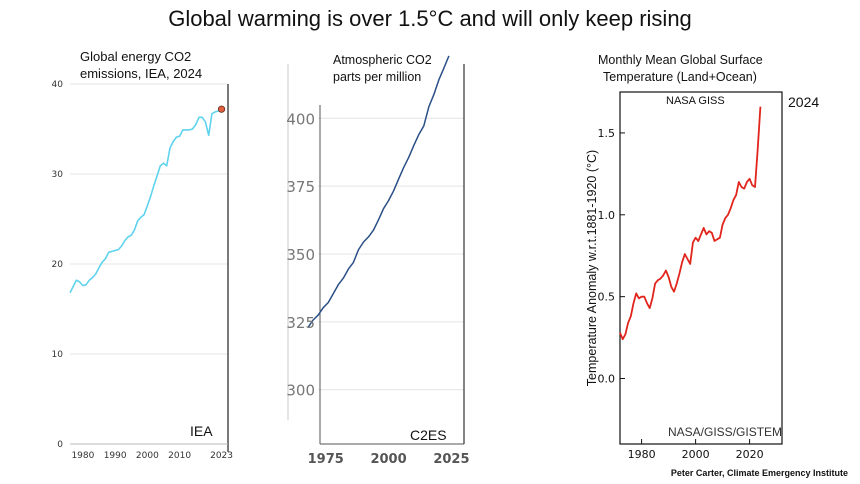 Image resolution: width=860 pixels, height=484 pixels. What do you see at coordinates (326, 459) in the screenshot?
I see `panel2-xtick-label: 1975` at bounding box center [326, 459].